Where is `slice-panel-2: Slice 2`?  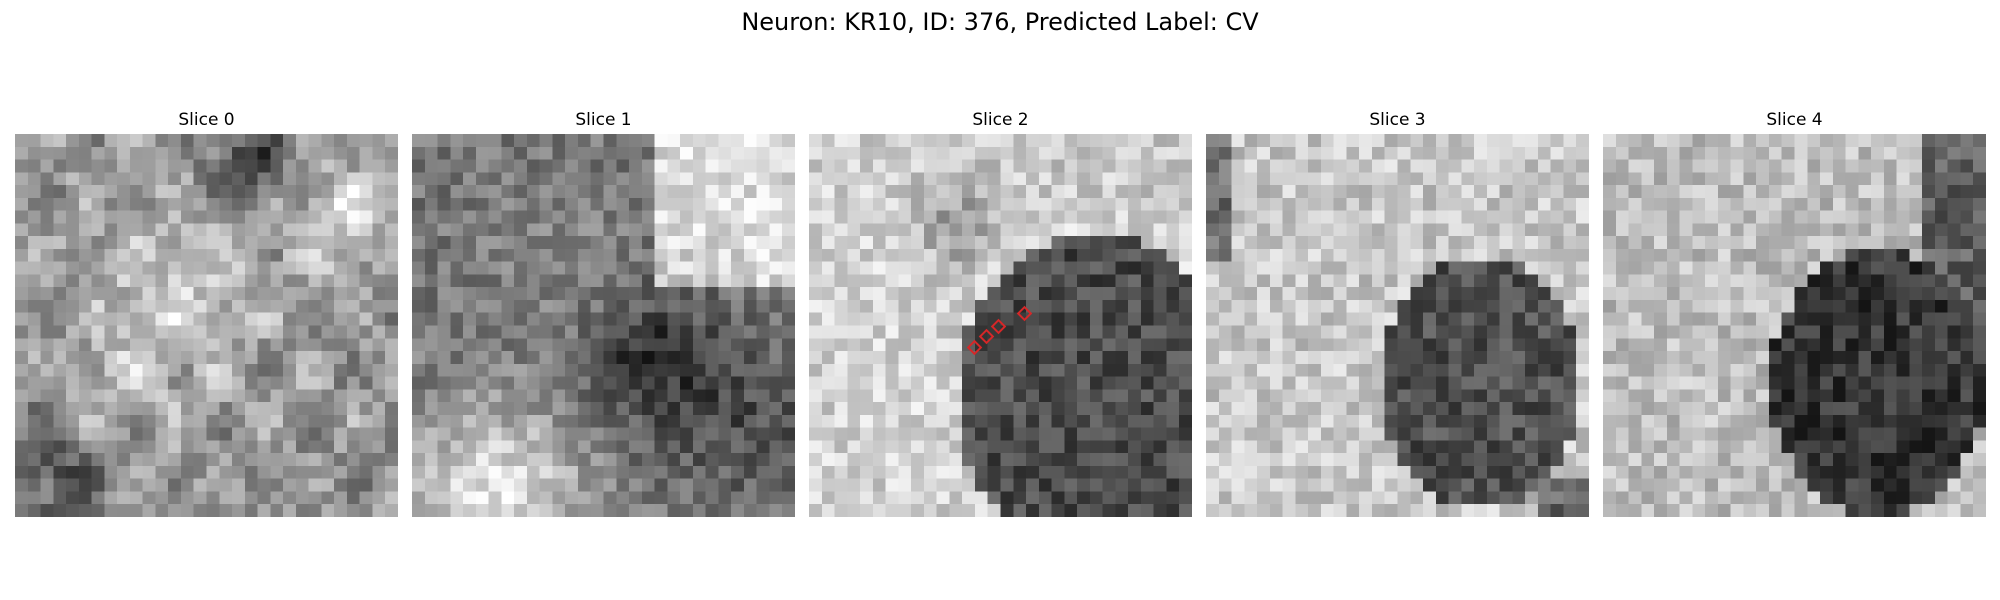 slice-panel-2: Slice 2 is located at coordinates (1000, 312).